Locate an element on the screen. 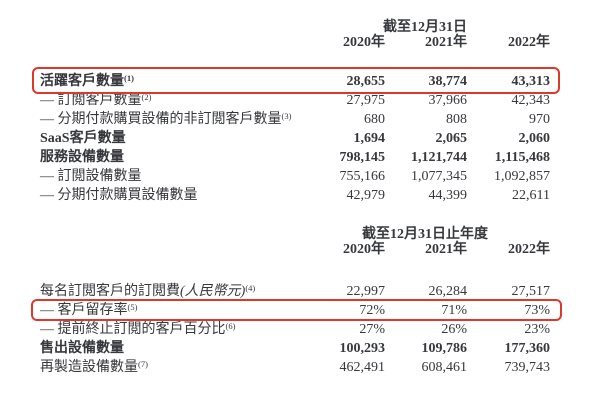 The width and height of the screenshot is (600, 400). value-2022: 2,060 is located at coordinates (534, 138).